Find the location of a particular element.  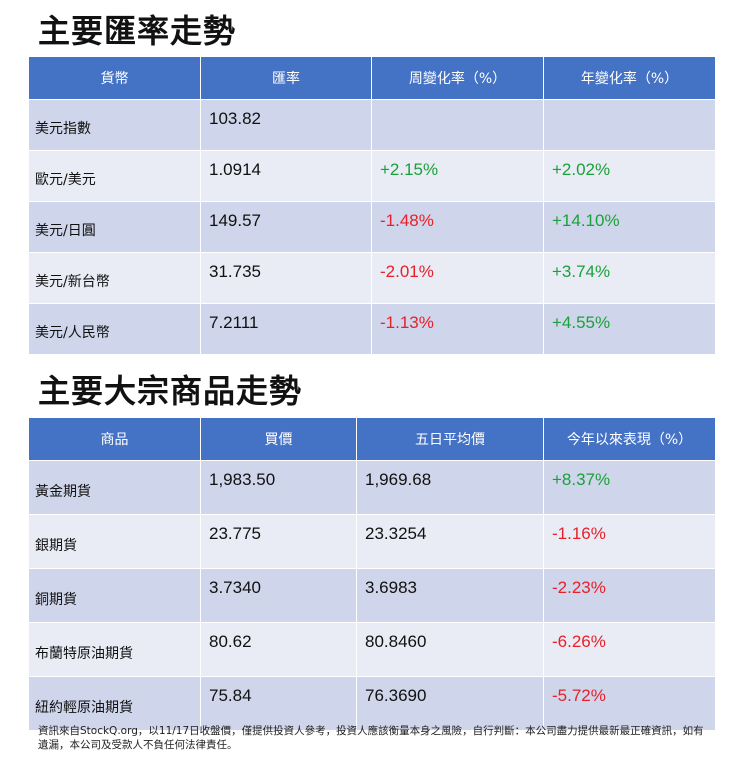

commodities-header-row: 商品 買價 五日平均價 今年以來表現（%） is located at coordinates (372, 439).